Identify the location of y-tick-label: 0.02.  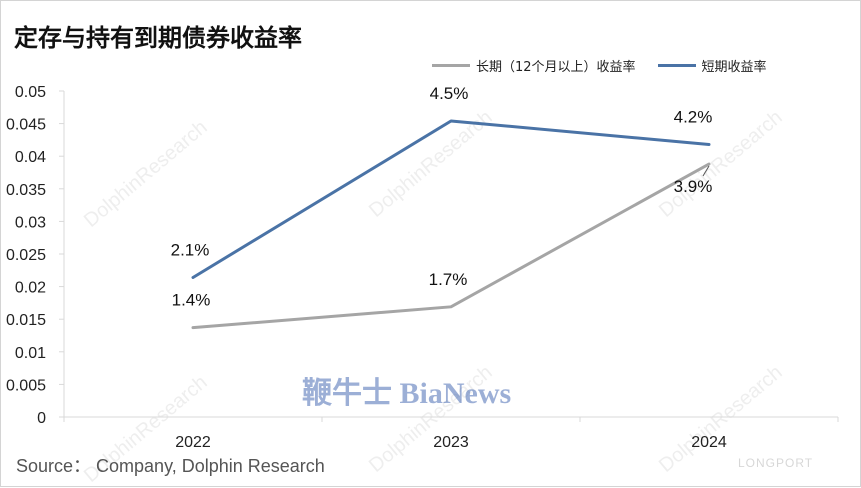
(30, 288).